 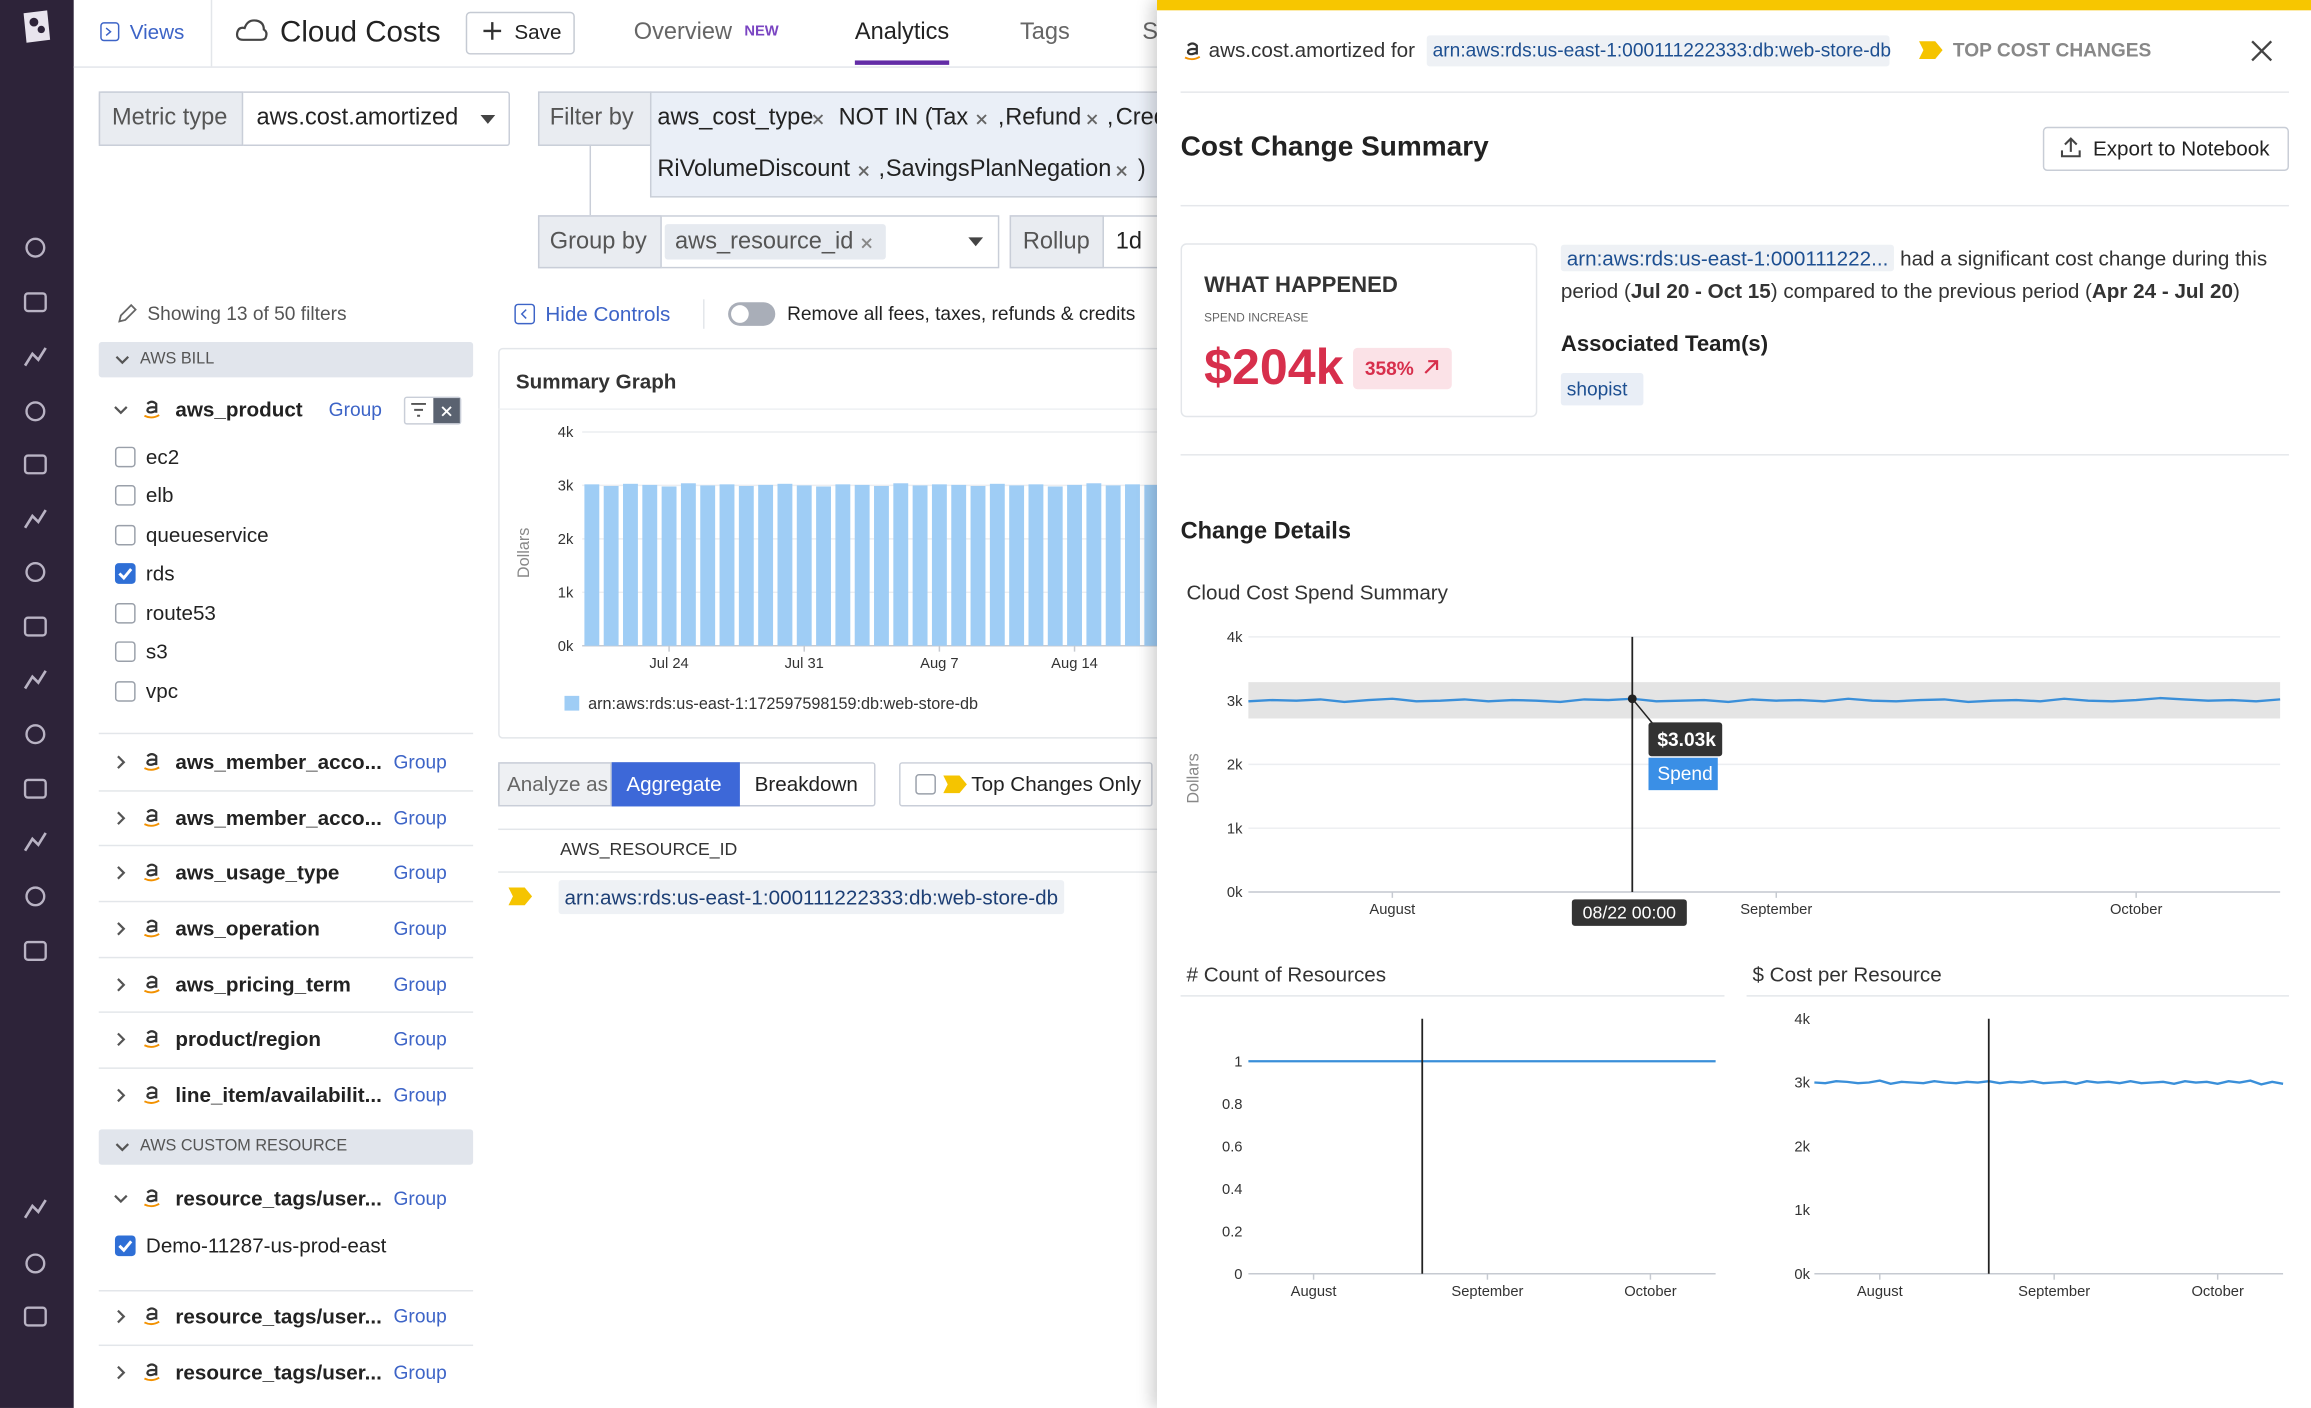 I want to click on y-tick-label: 0.6, so click(x=1232, y=1147).